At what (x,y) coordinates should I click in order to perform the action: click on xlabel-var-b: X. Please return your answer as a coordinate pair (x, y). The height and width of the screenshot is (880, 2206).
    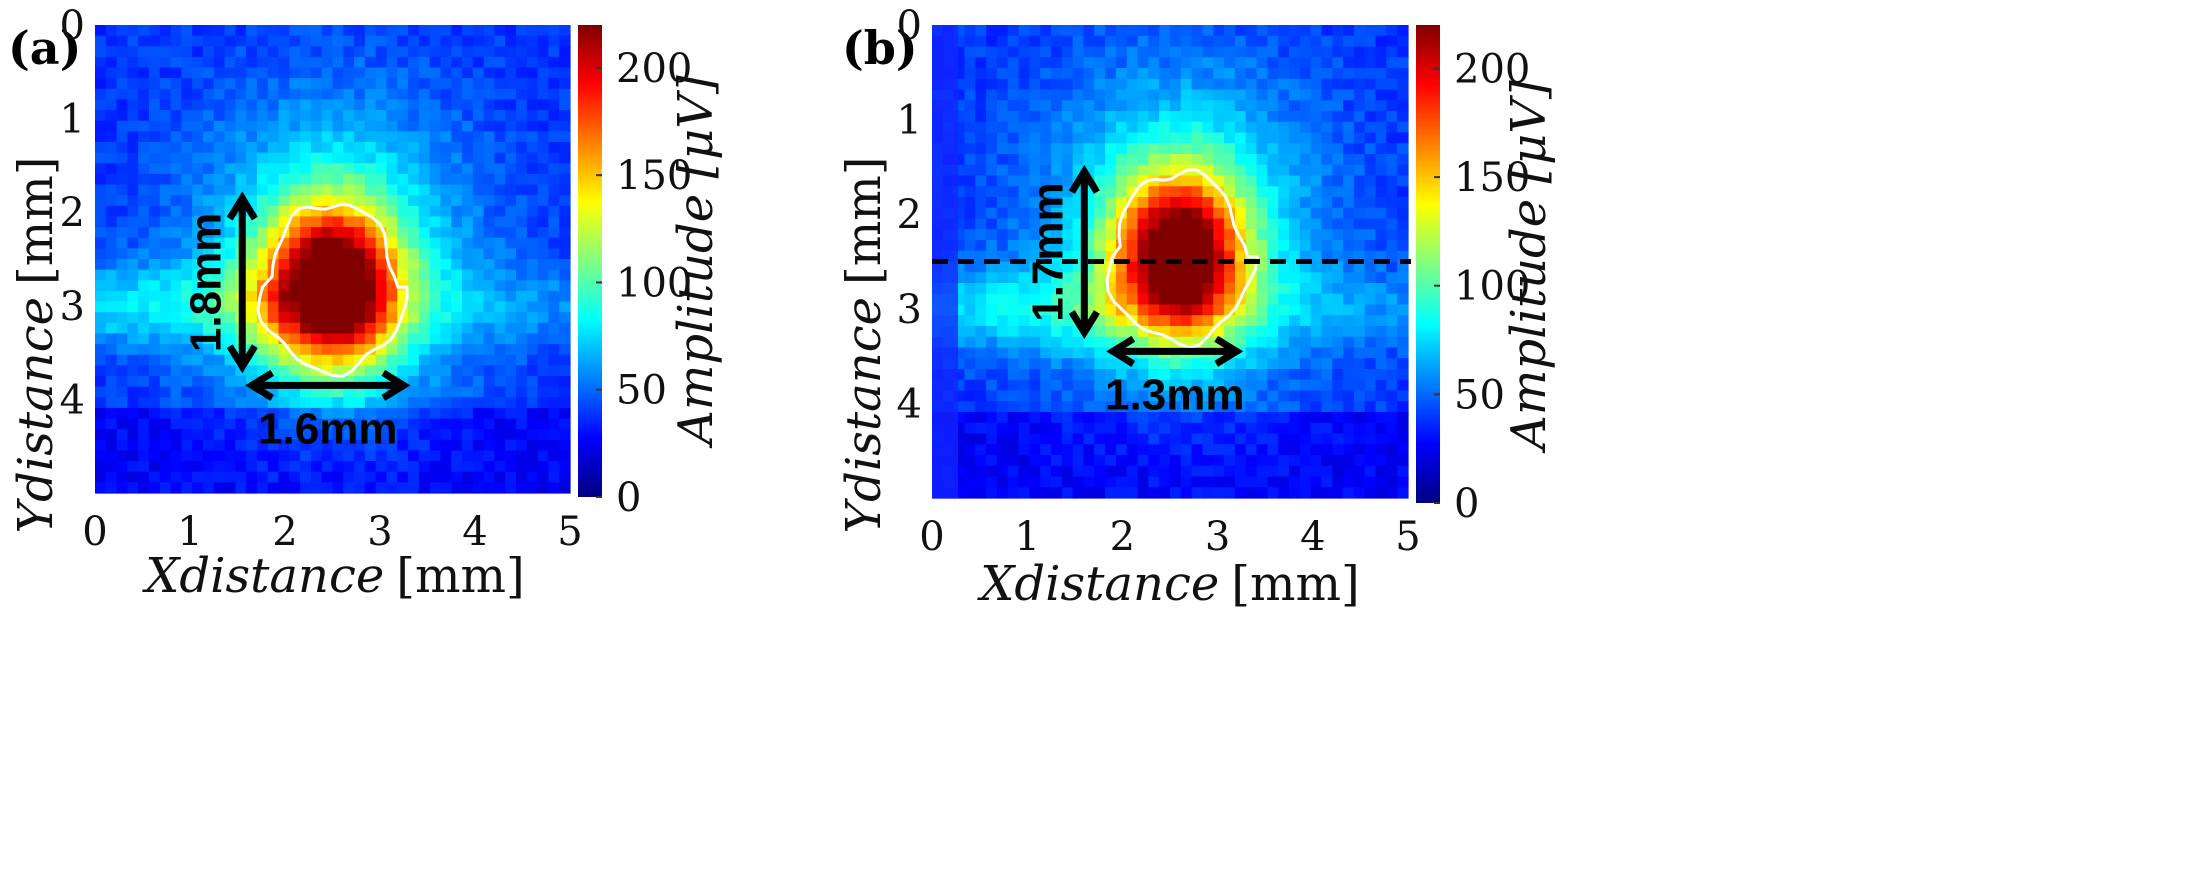
    Looking at the image, I should click on (996, 584).